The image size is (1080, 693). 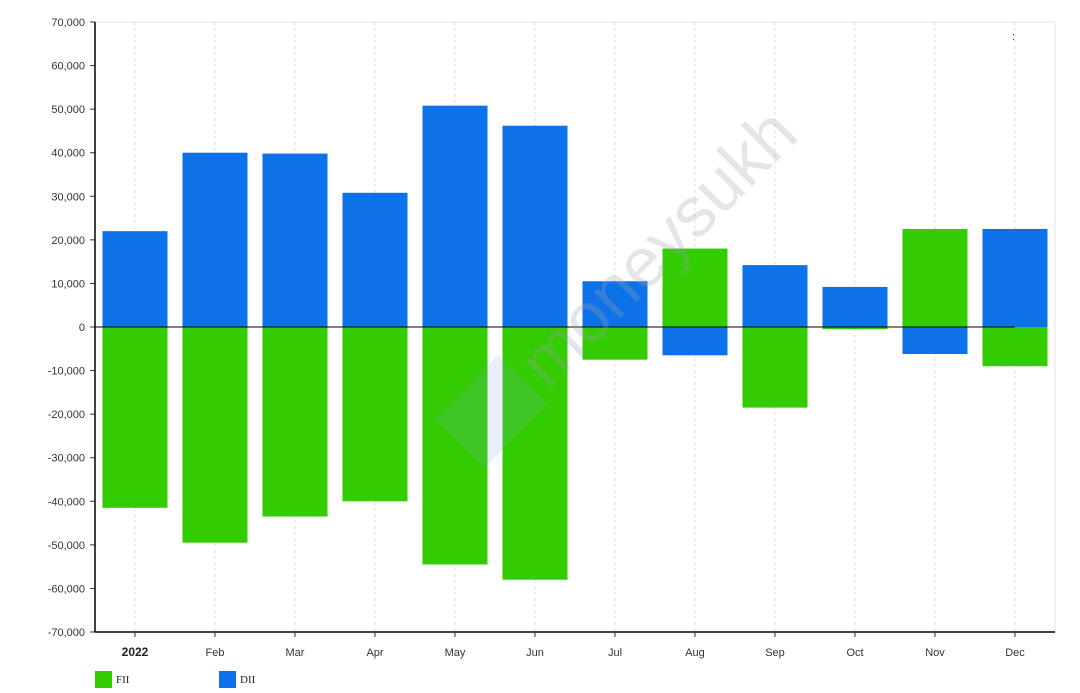 I want to click on x-tick-label: Nov, so click(x=935, y=653).